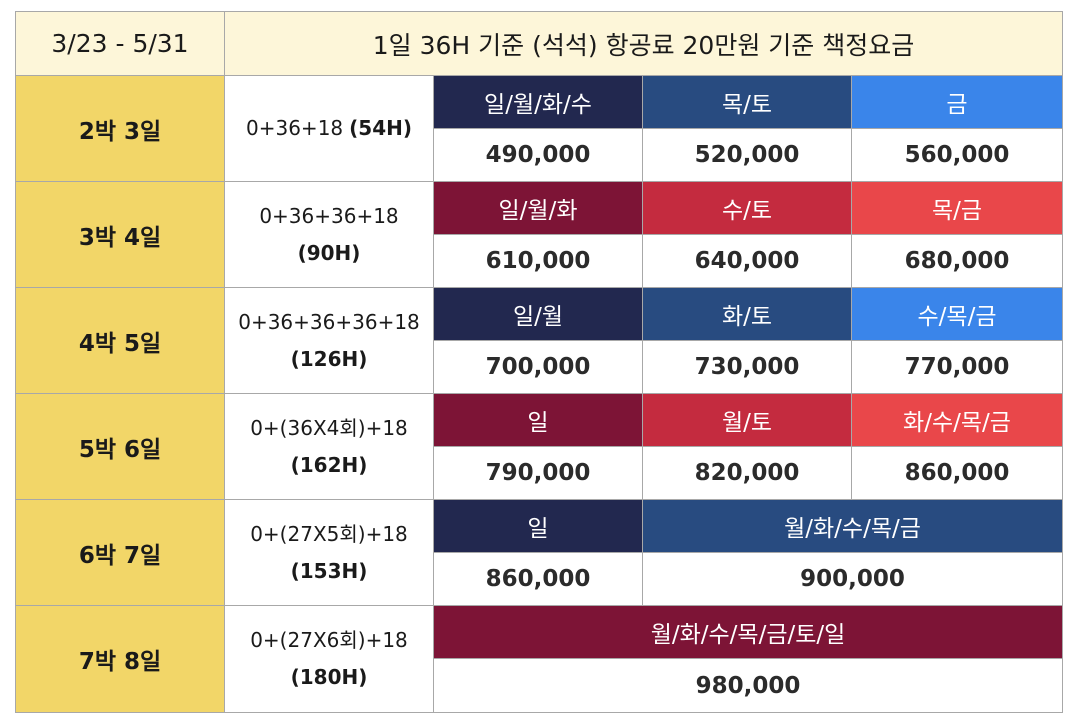  Describe the element at coordinates (747, 102) in the screenshot. I see `day-group-header: 목/토` at that location.